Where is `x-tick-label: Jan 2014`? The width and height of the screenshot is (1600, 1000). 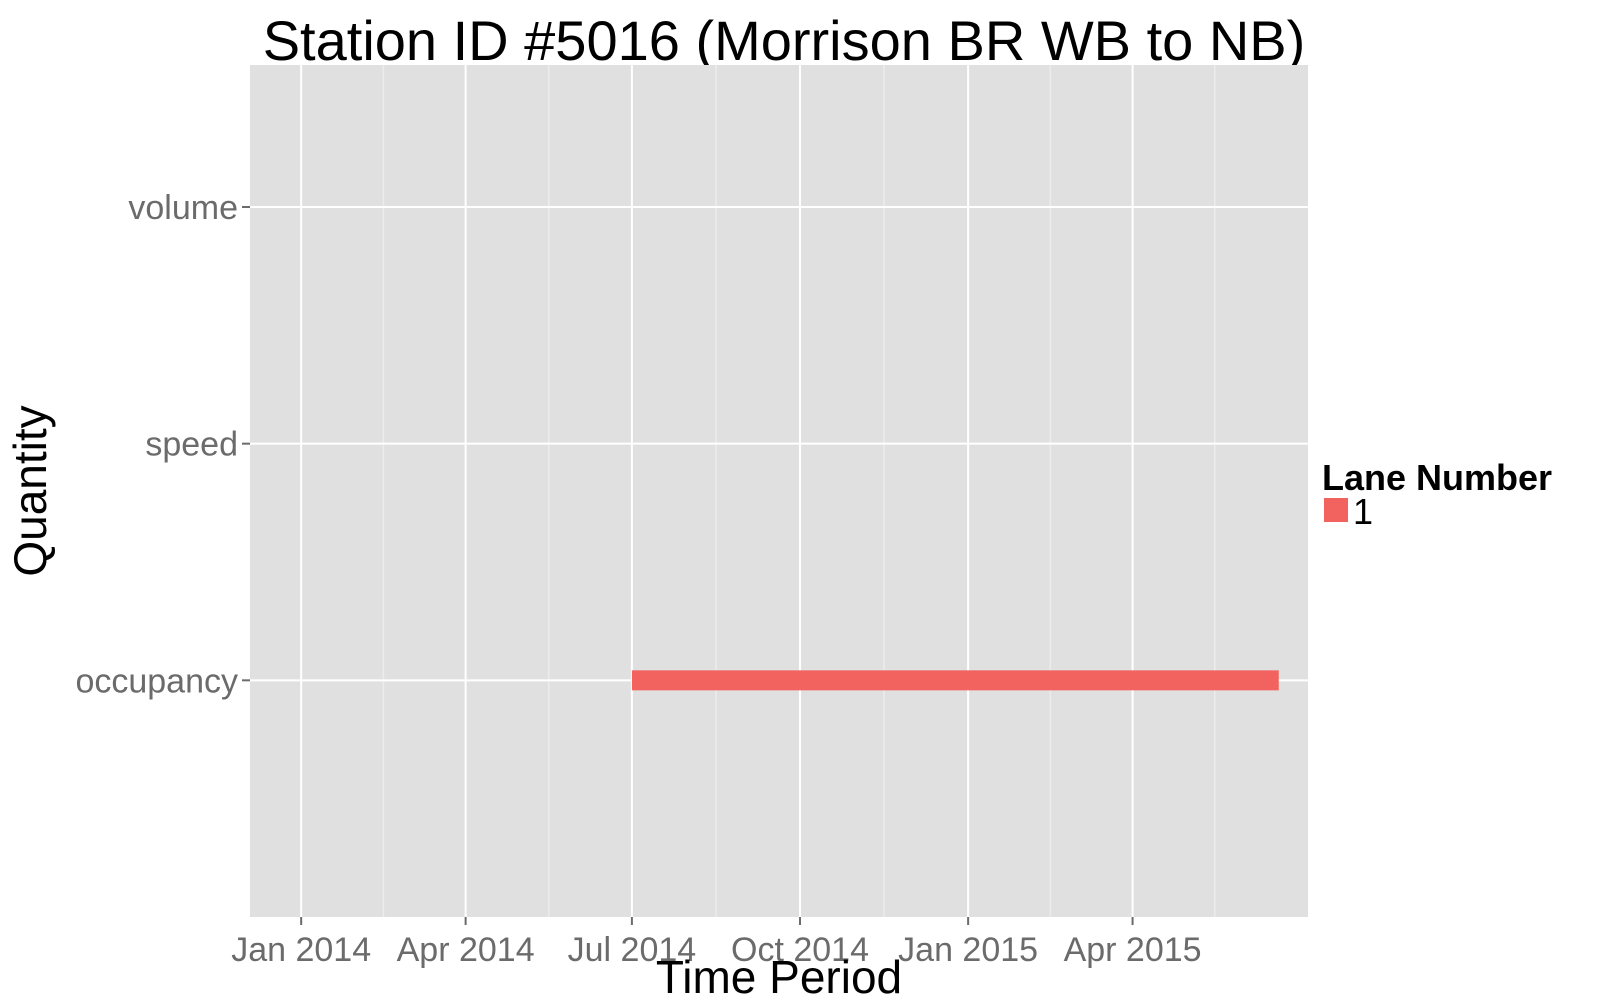 x-tick-label: Jan 2014 is located at coordinates (301, 950).